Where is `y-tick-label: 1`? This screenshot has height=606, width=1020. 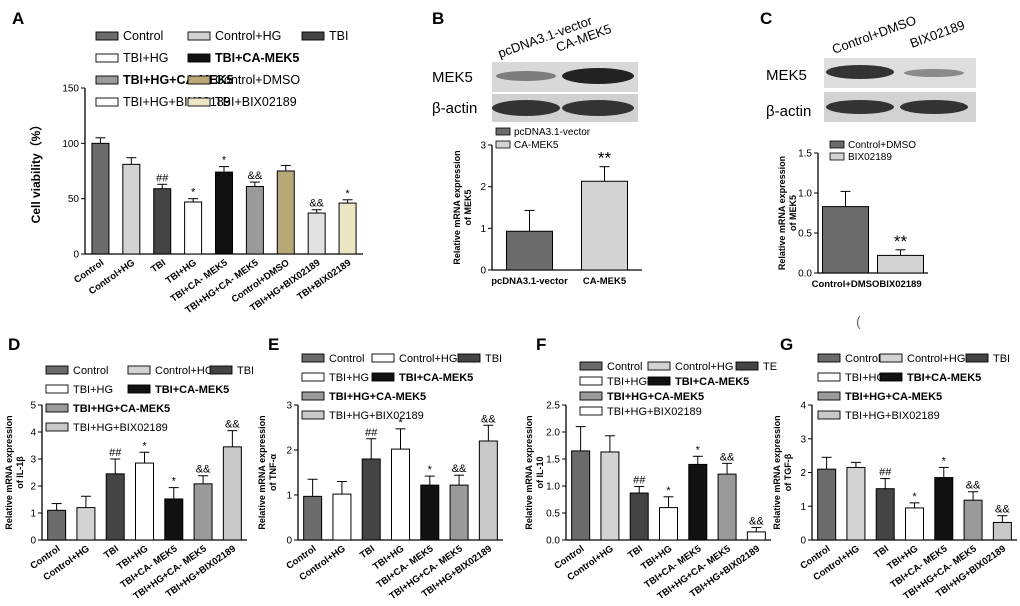 y-tick-label: 1 is located at coordinates (483, 229).